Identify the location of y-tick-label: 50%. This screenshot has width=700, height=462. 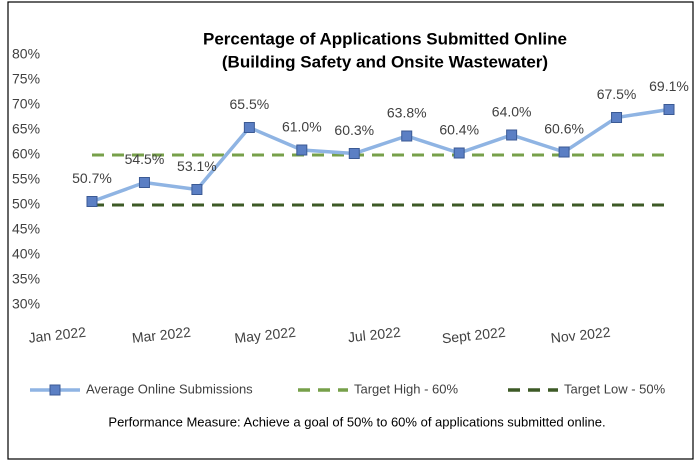
(26, 204).